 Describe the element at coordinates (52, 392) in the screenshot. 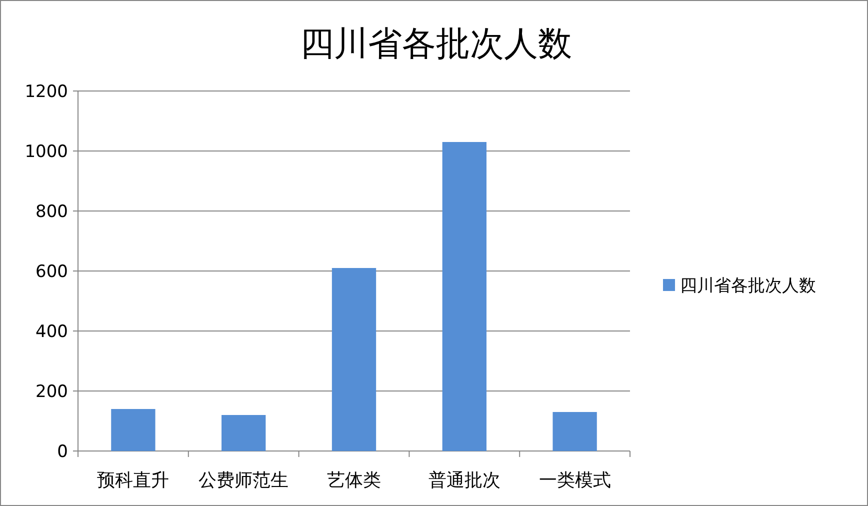

I see `y-tick-label: 200` at that location.